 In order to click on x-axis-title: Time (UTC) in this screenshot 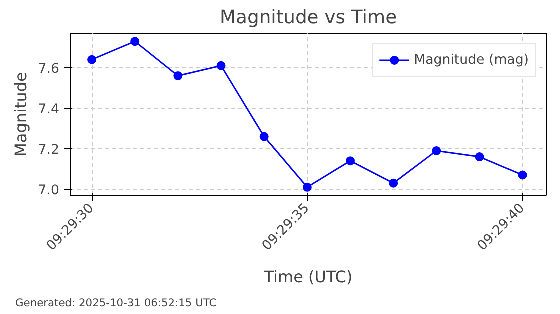, I will do `click(308, 276)`.